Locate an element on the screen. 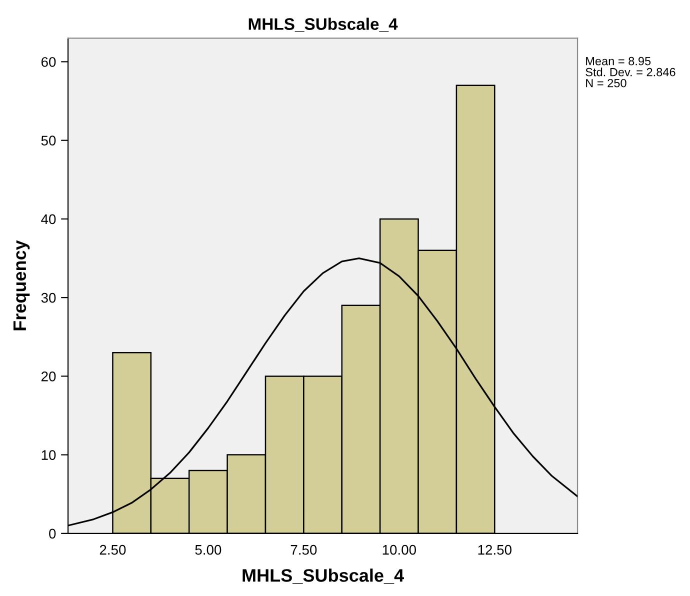 This screenshot has height=596, width=690. text: Mean = 8.95 is located at coordinates (618, 61).